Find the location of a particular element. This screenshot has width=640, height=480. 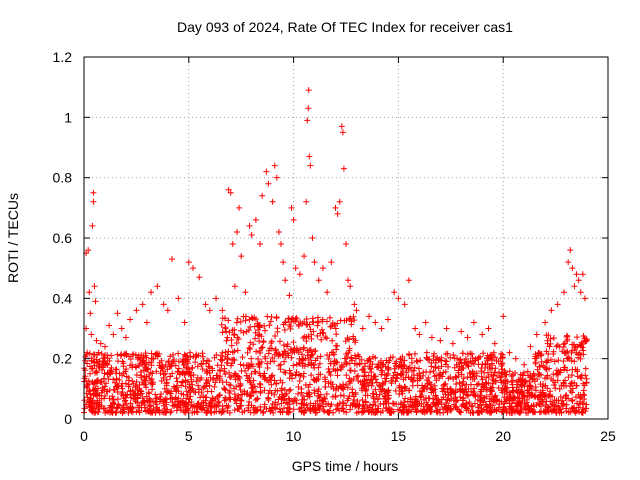

y-tick-label: 1 is located at coordinates (68, 117).